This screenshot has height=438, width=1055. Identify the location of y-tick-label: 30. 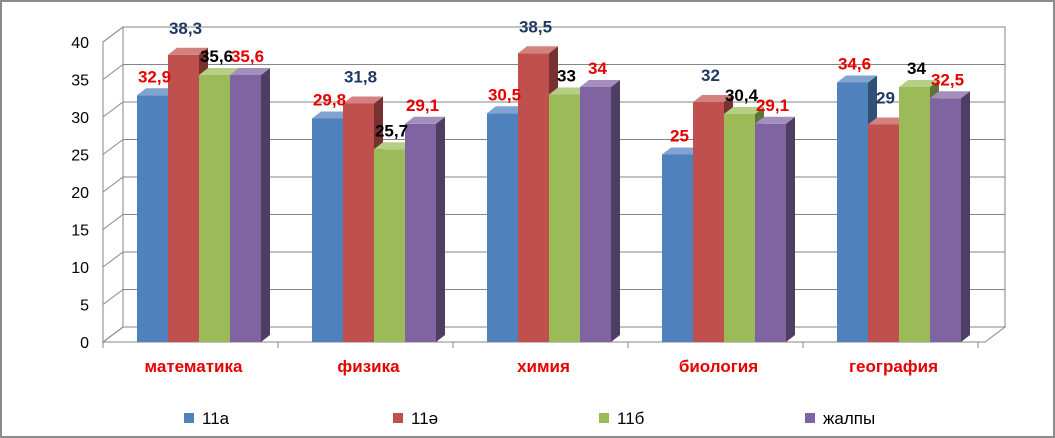
(80, 118).